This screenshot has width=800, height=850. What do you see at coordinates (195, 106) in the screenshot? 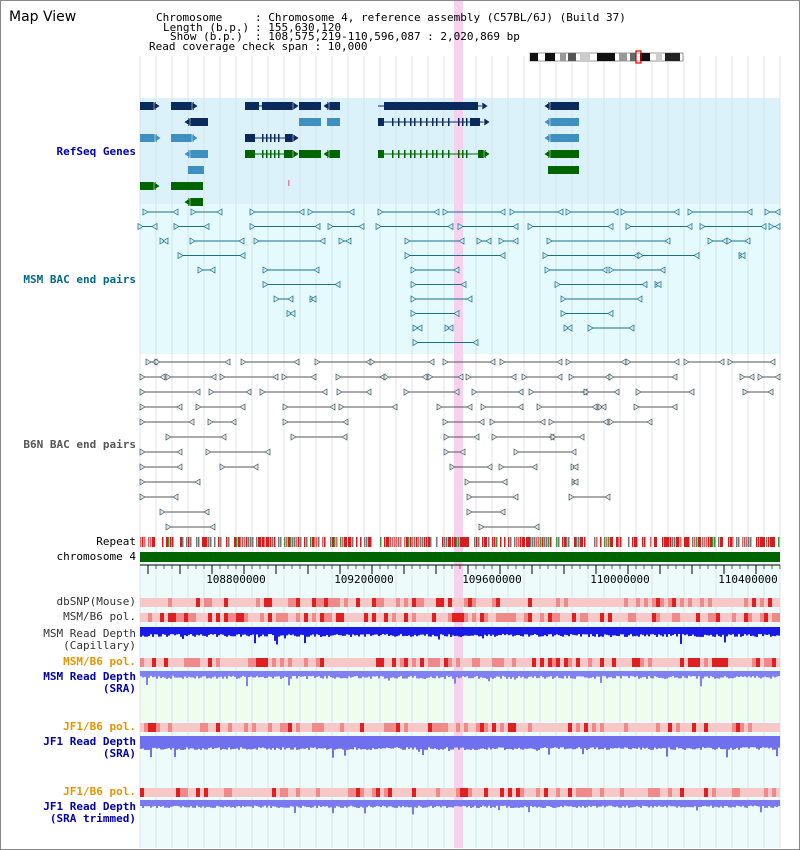
I see `gene-strand-arrow` at bounding box center [195, 106].